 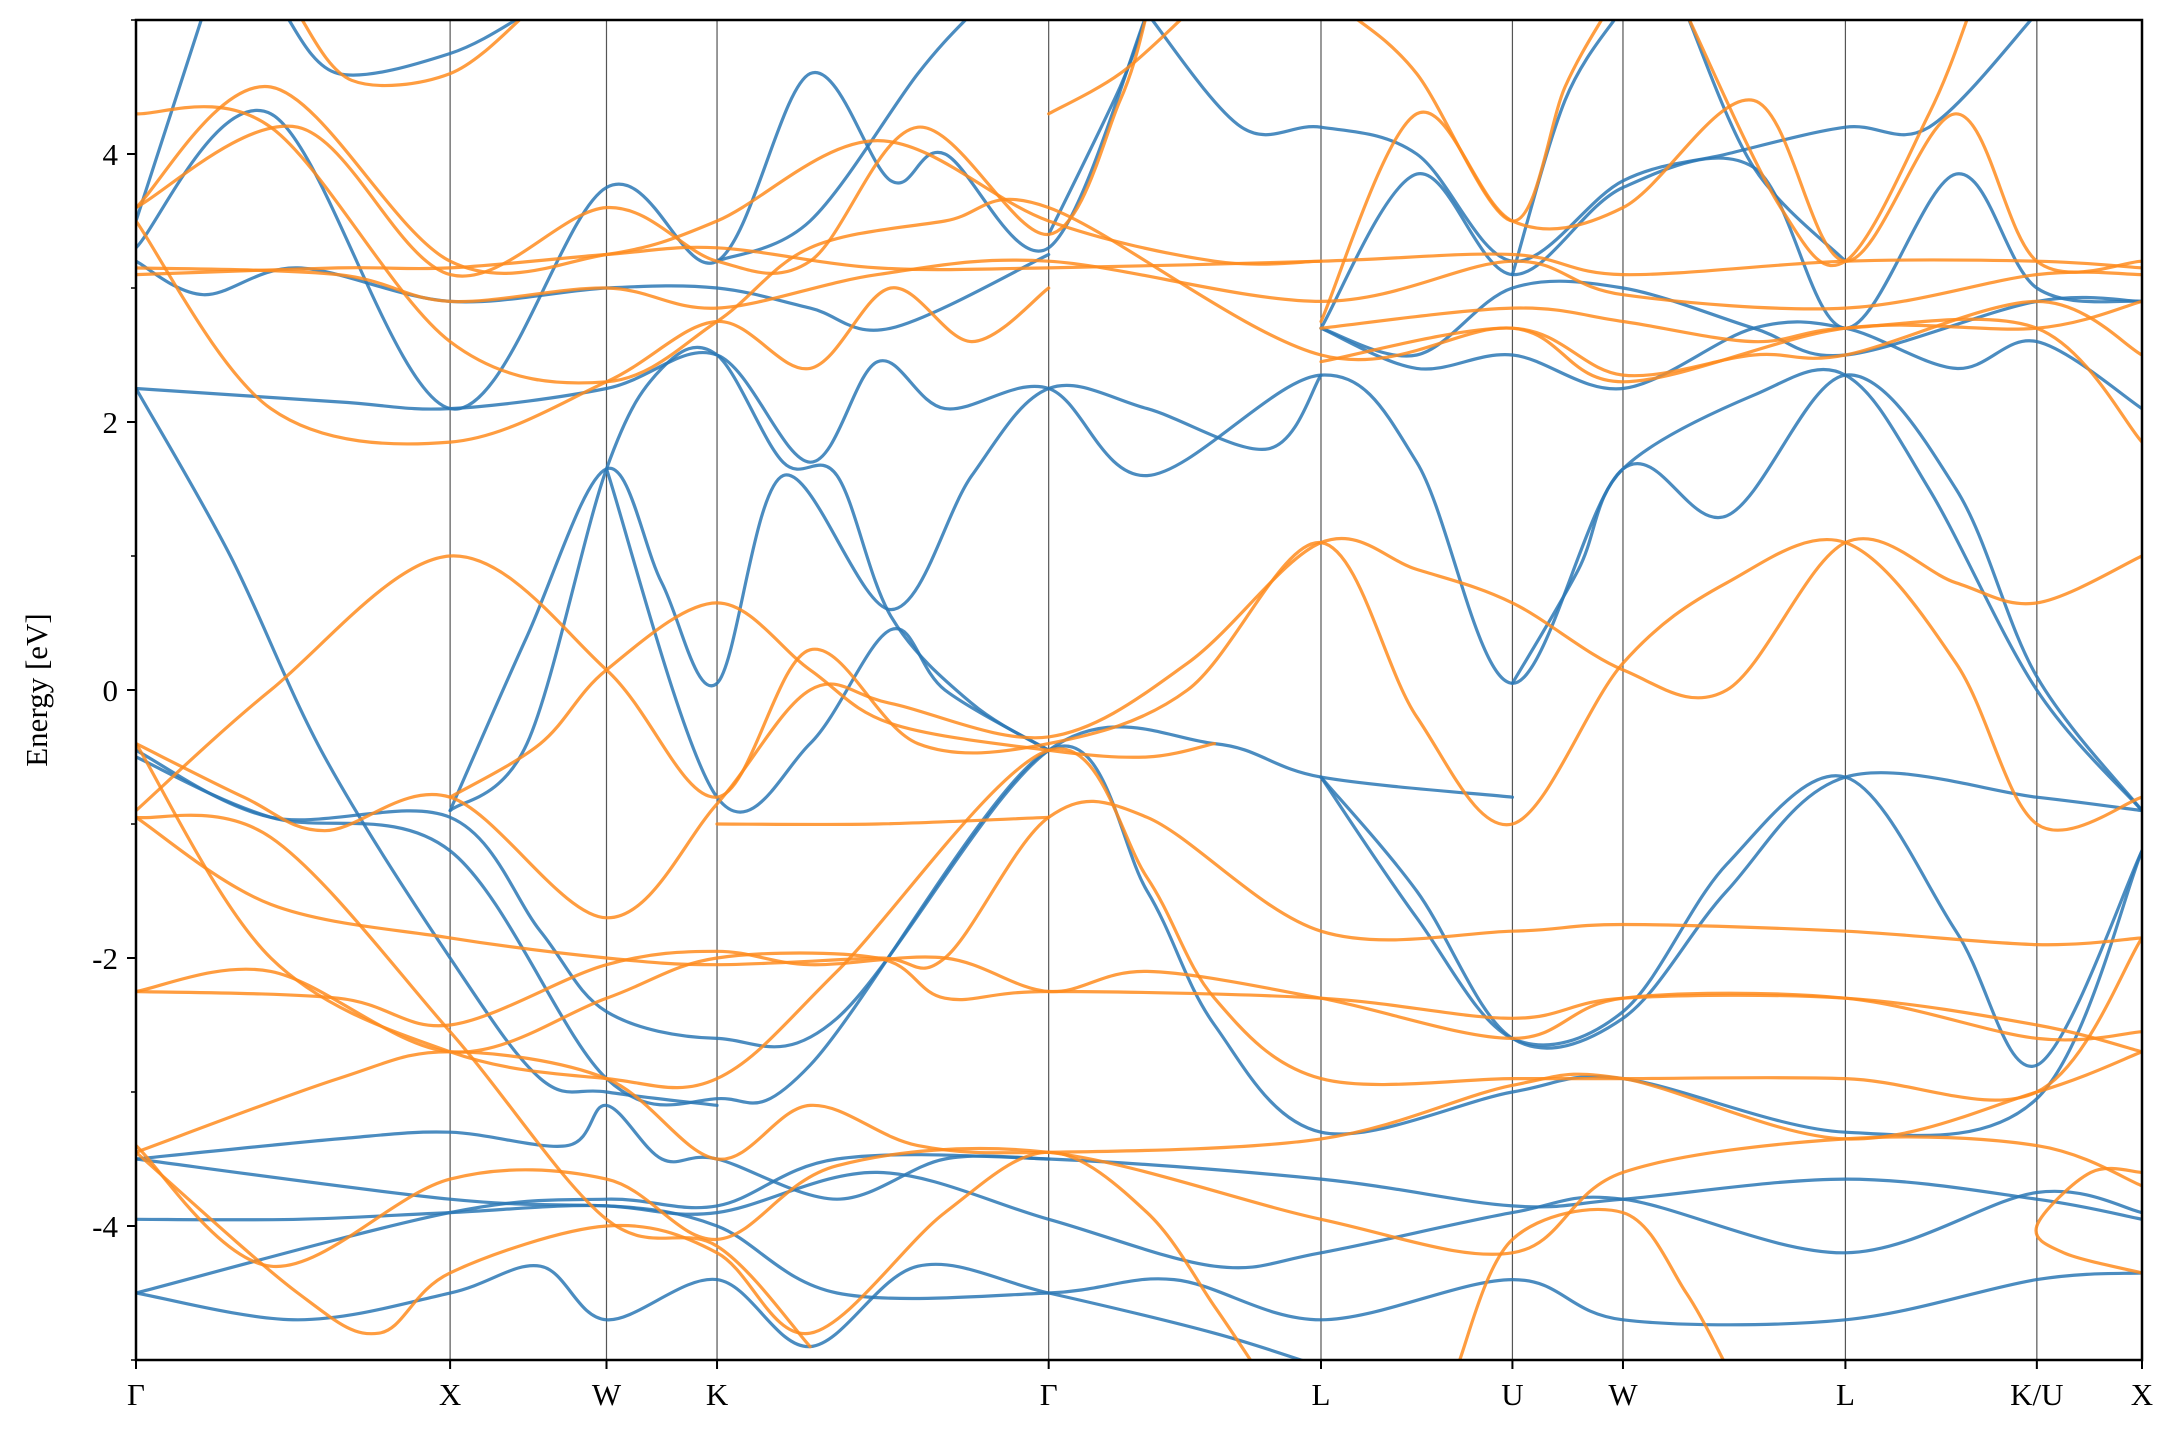 I want to click on x-tick-label-3: K, so click(x=717, y=1394).